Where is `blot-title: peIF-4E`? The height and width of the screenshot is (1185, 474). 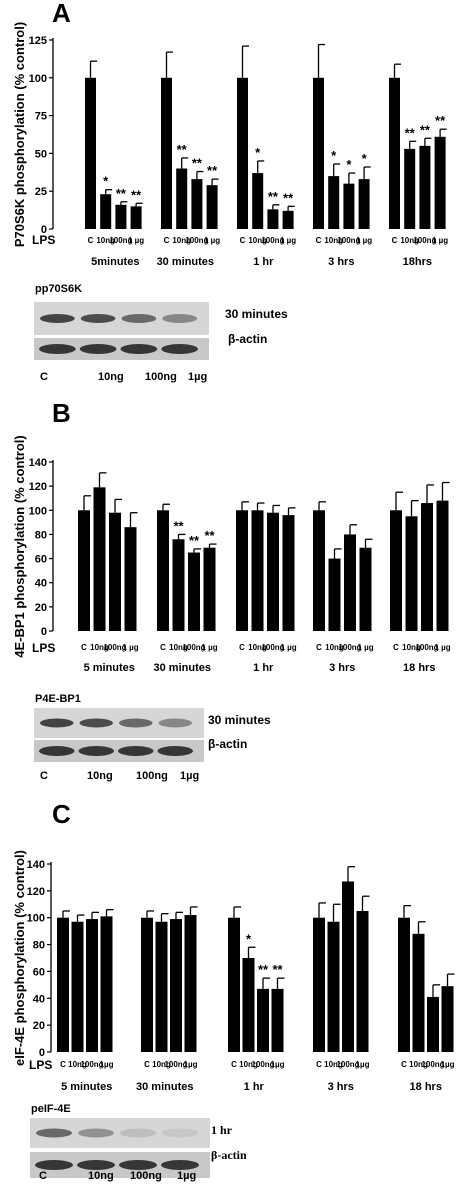
blot-title: peIF-4E is located at coordinates (51, 1109).